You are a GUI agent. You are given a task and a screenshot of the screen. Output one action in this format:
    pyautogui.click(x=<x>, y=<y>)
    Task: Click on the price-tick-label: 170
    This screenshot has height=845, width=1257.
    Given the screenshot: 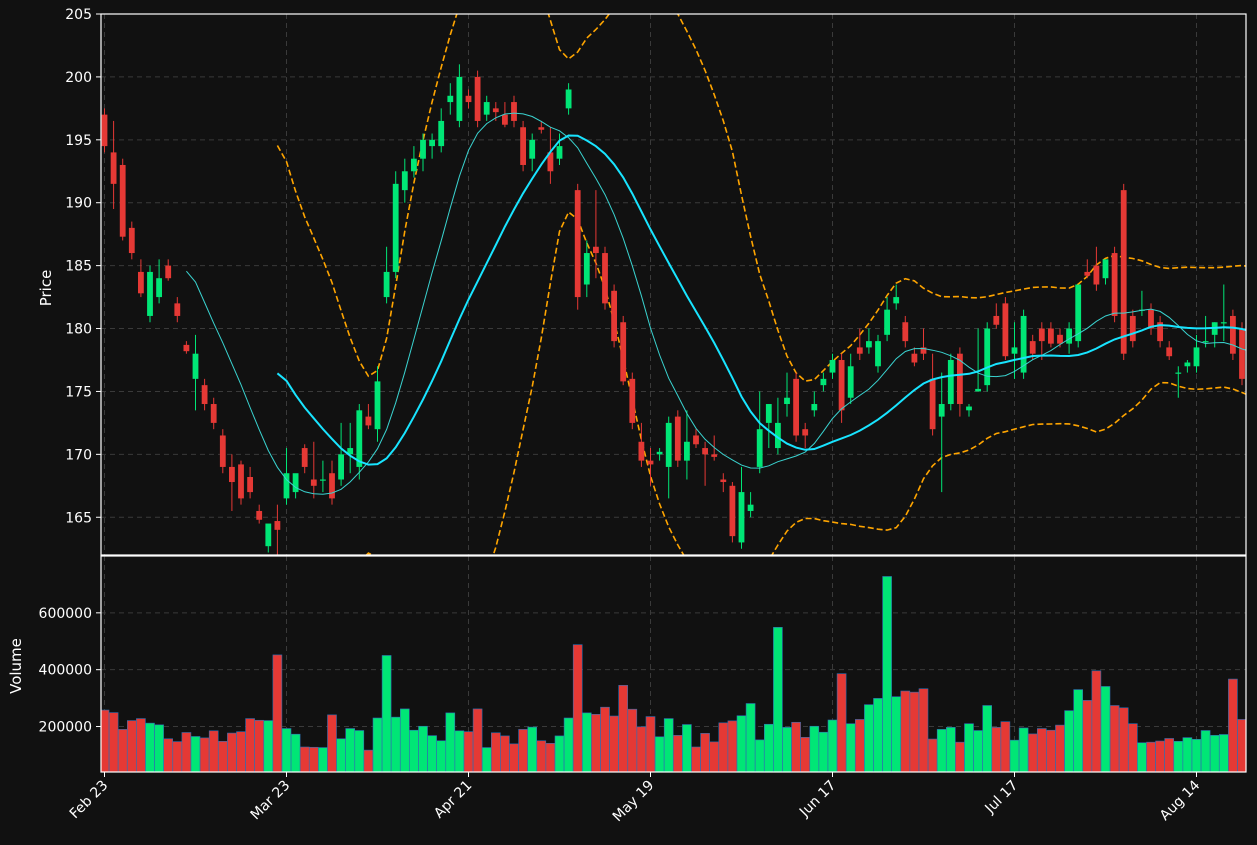 What is the action you would take?
    pyautogui.click(x=78, y=455)
    